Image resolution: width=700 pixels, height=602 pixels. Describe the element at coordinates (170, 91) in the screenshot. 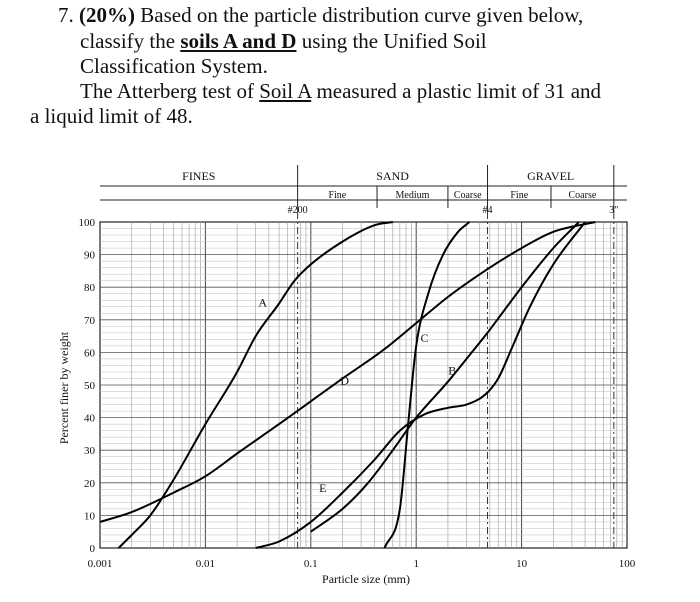

I see `problem-line-4-pre: The Atterberg test of` at that location.